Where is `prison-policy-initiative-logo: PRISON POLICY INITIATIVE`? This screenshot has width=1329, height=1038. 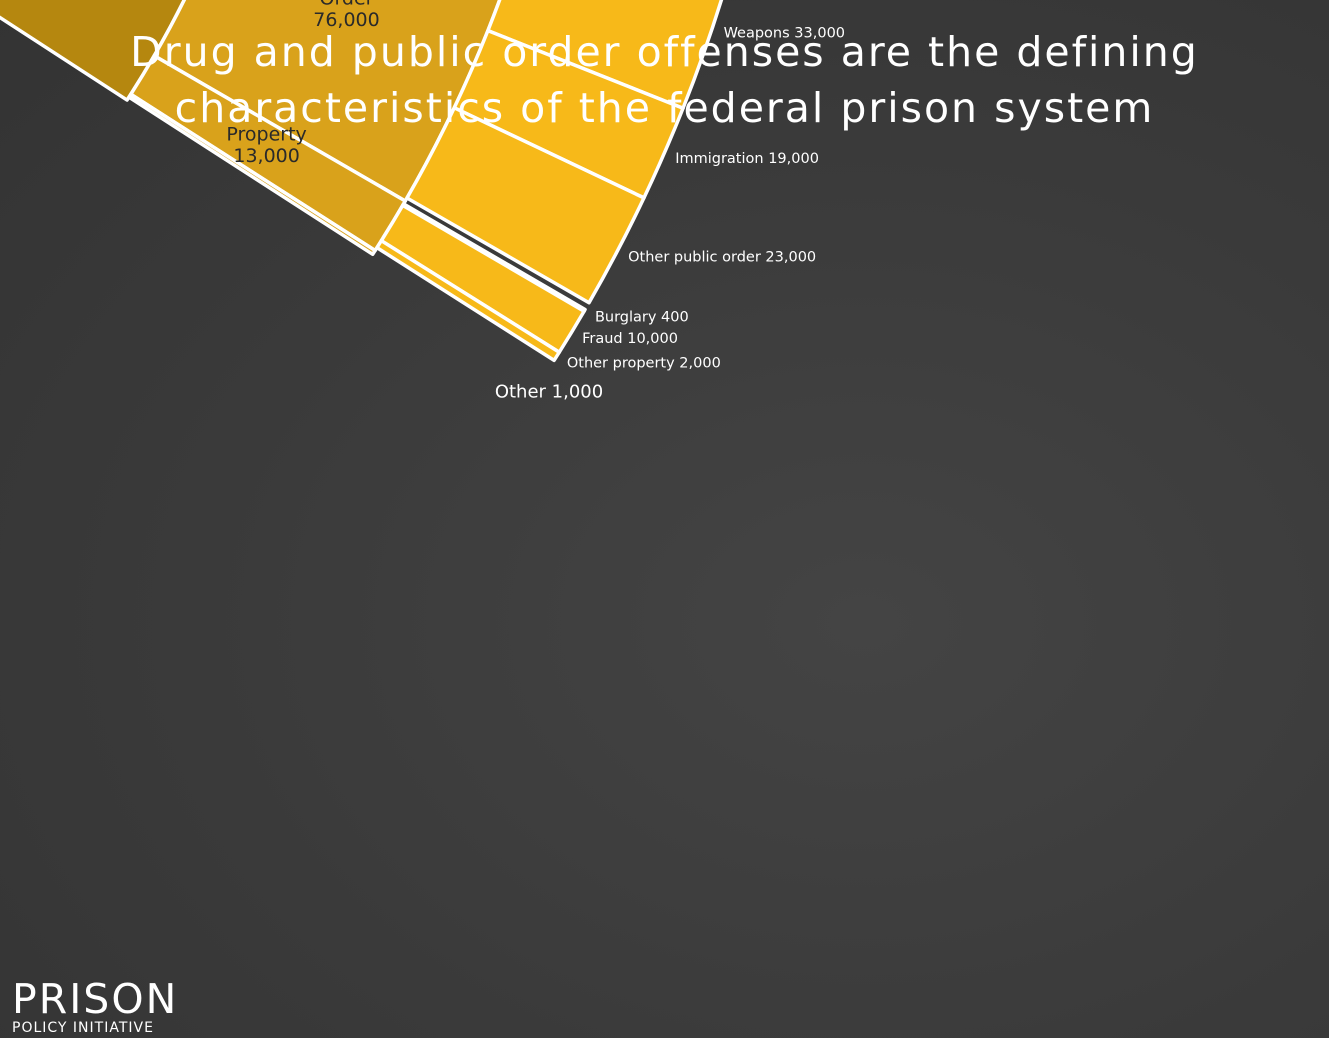
prison-policy-initiative-logo: PRISON POLICY INITIATIVE is located at coordinates (95, 1007).